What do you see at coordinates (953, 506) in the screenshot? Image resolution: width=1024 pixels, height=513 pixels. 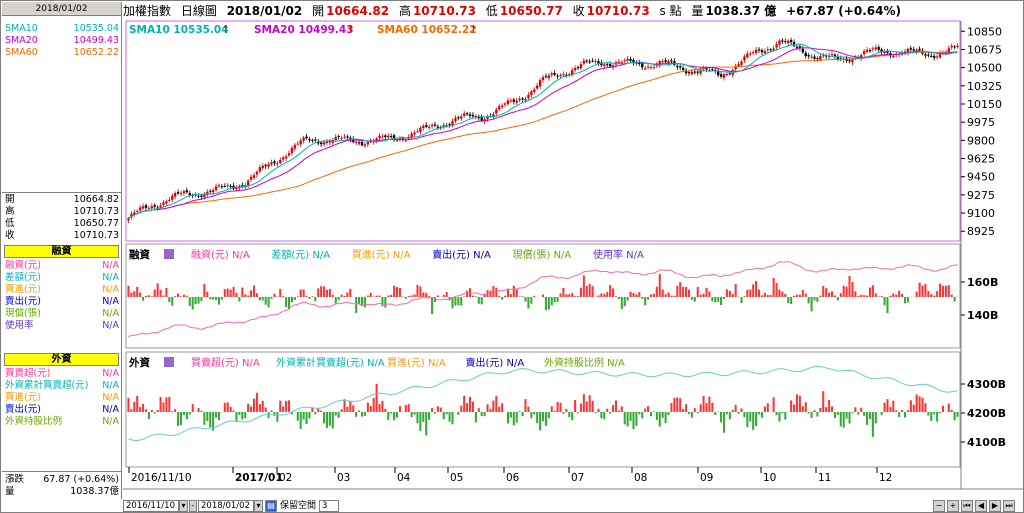 I see `zoom-in-icon: +` at bounding box center [953, 506].